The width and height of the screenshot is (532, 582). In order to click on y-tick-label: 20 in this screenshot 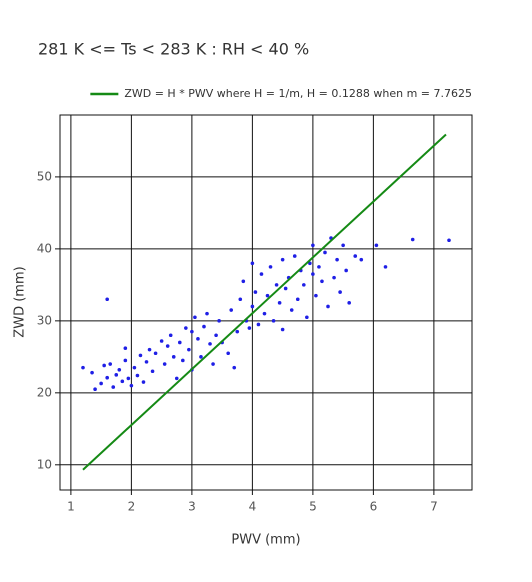, I will do `click(44, 392)`.